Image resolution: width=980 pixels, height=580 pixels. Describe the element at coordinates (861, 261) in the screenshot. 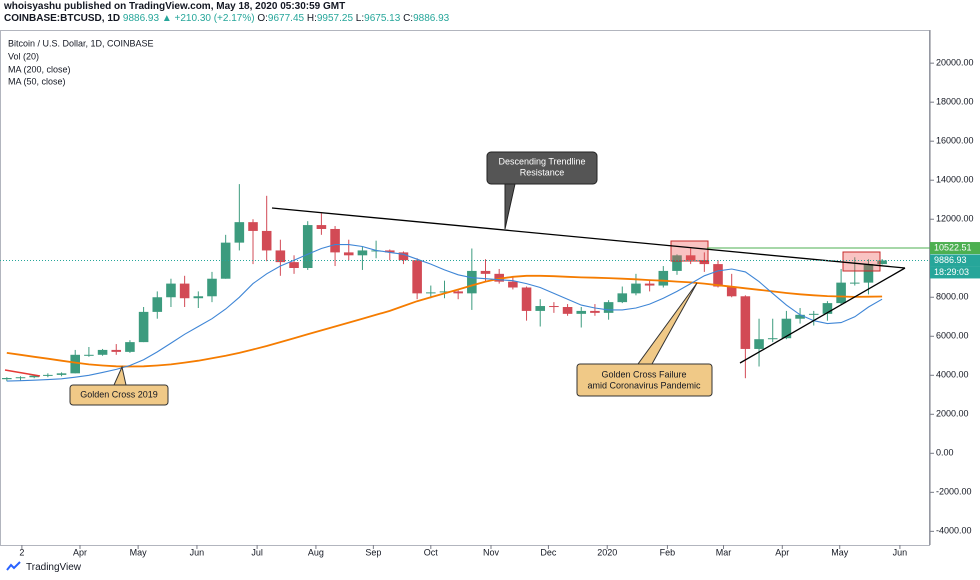

I see `highlight-box` at that location.